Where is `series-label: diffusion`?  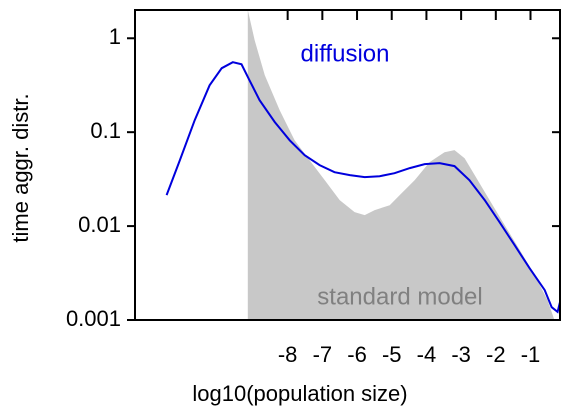
series-label: diffusion is located at coordinates (345, 53).